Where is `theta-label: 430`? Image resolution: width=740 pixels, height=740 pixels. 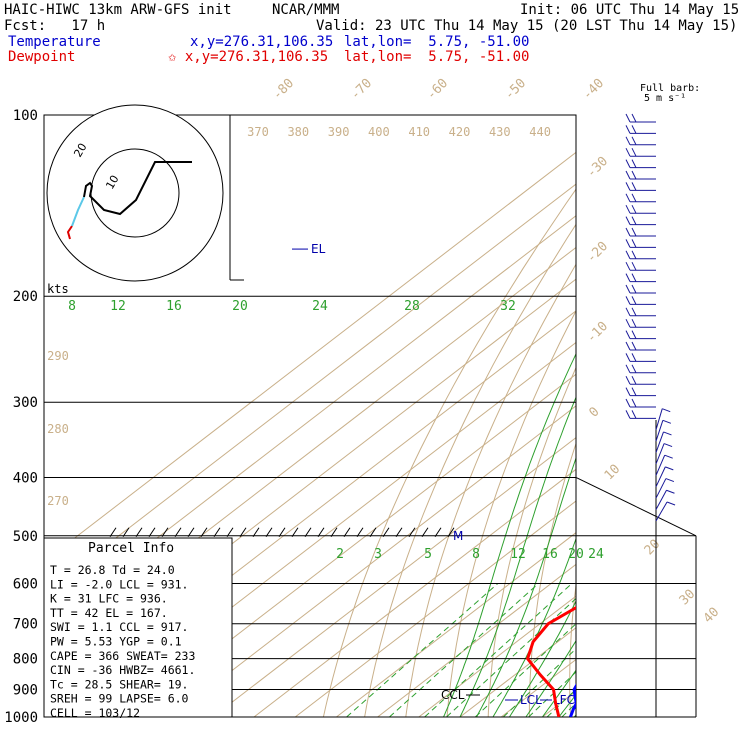
theta-label: 430 is located at coordinates (500, 132).